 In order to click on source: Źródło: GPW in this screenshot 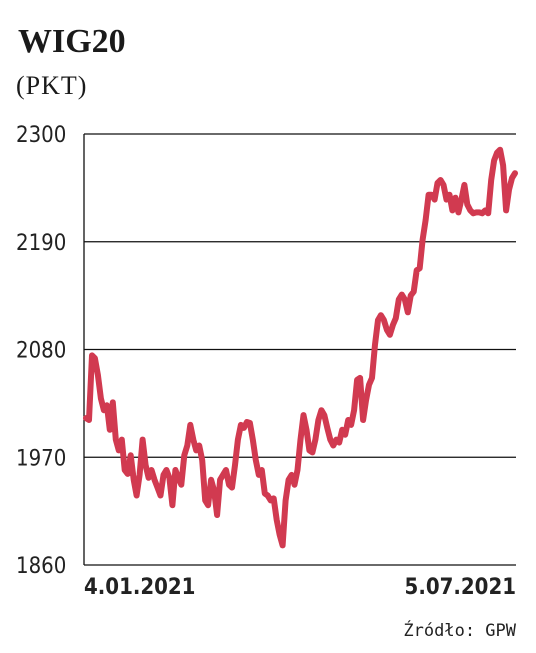, I will do `click(459, 630)`.